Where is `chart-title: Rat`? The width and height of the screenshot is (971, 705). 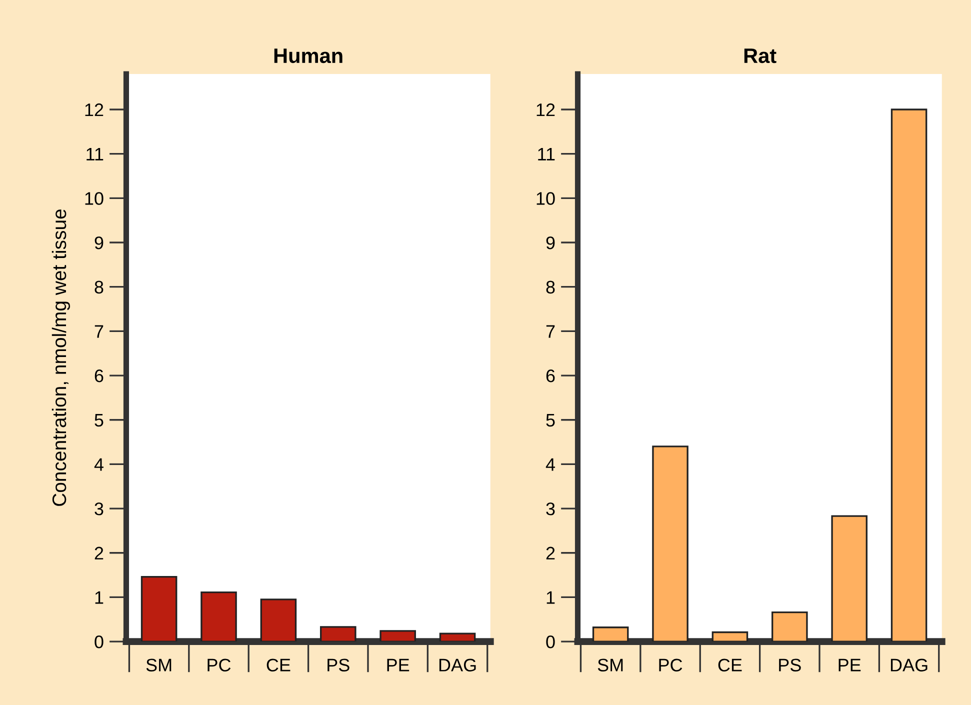
chart-title: Rat is located at coordinates (760, 56).